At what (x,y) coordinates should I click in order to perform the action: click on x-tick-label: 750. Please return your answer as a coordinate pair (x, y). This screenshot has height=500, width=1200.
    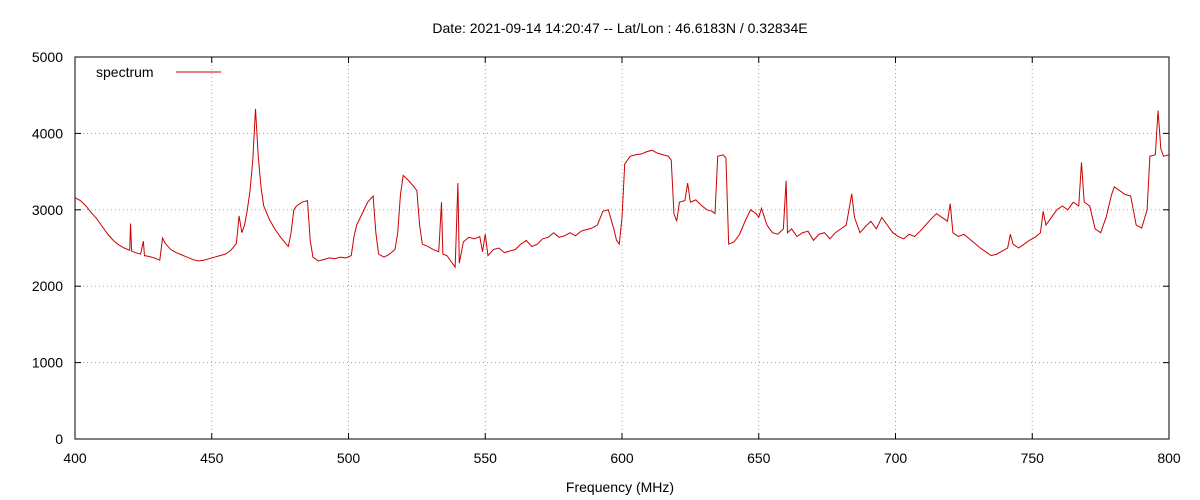
    Looking at the image, I should click on (1033, 458).